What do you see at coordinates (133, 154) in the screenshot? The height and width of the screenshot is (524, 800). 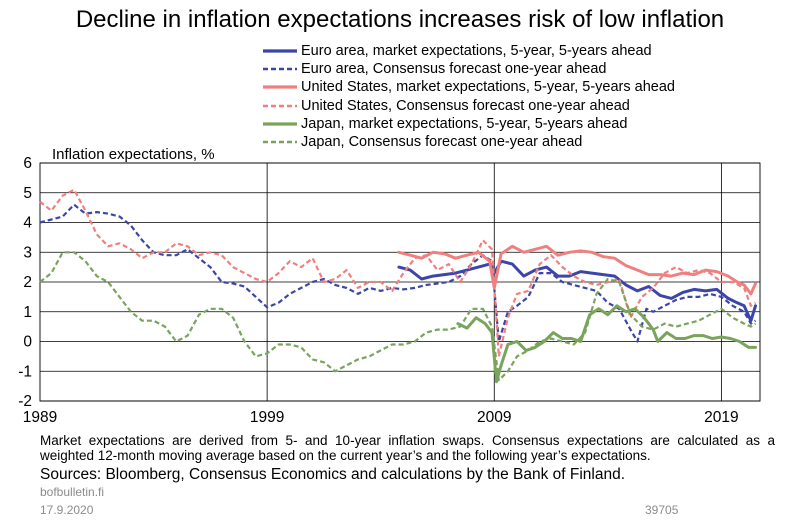 I see `y-axis-label: Inflation expectations, %` at bounding box center [133, 154].